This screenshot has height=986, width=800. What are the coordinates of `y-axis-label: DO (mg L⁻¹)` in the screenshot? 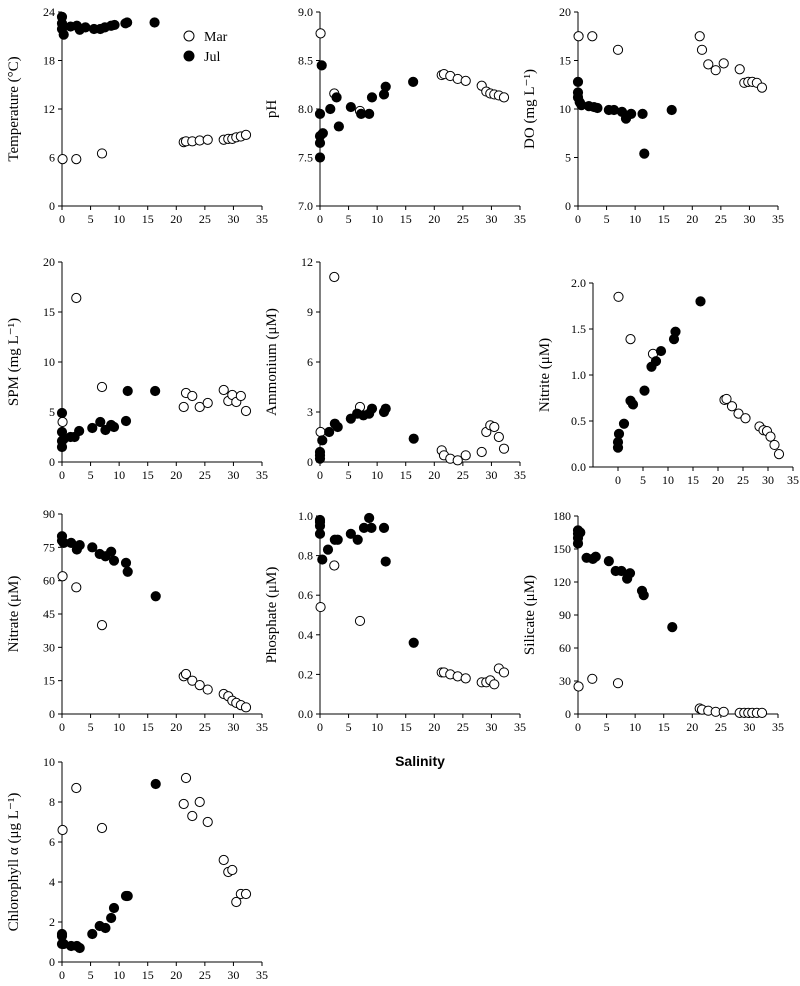 It's located at (530, 109).